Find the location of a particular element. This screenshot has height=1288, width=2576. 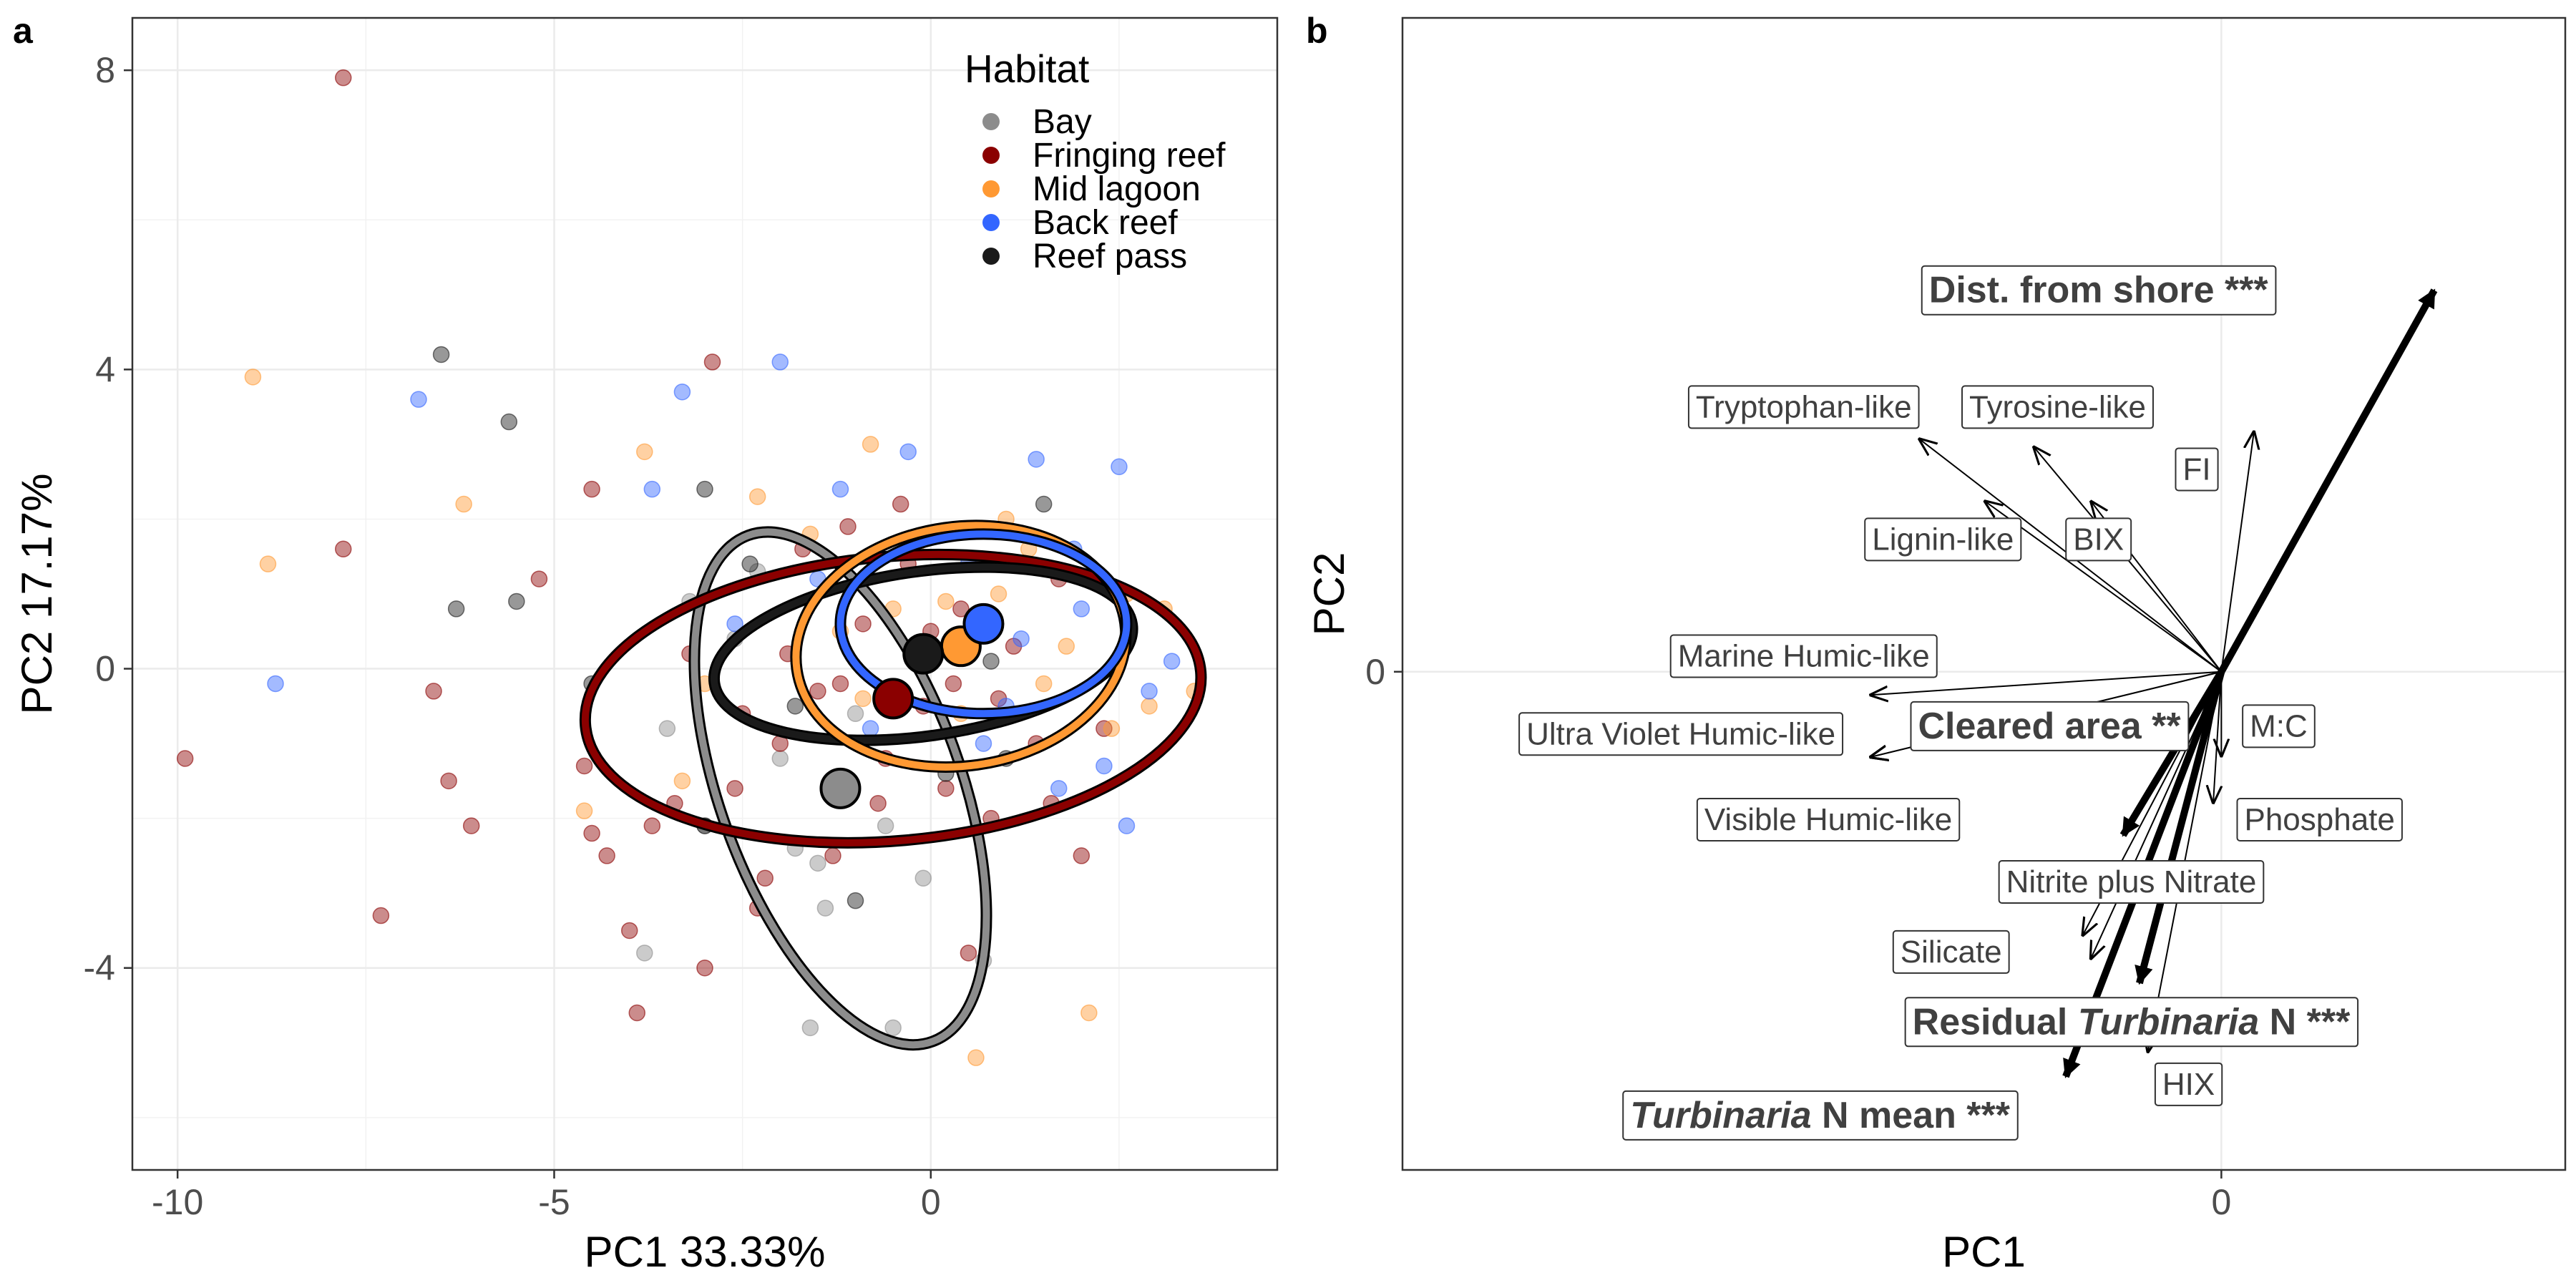

vector-dist-from-shore is located at coordinates (2328, 481).